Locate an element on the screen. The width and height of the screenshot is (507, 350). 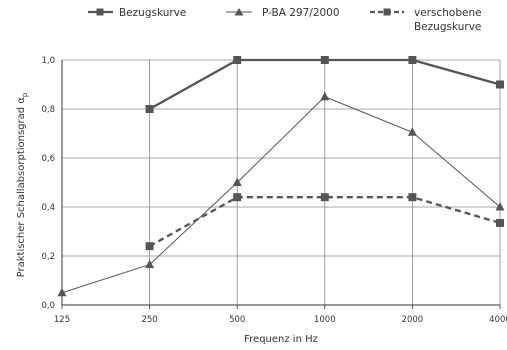
y-axis-label: Praktischer Schallabsorptionsgrad αp is located at coordinates (22, 184).